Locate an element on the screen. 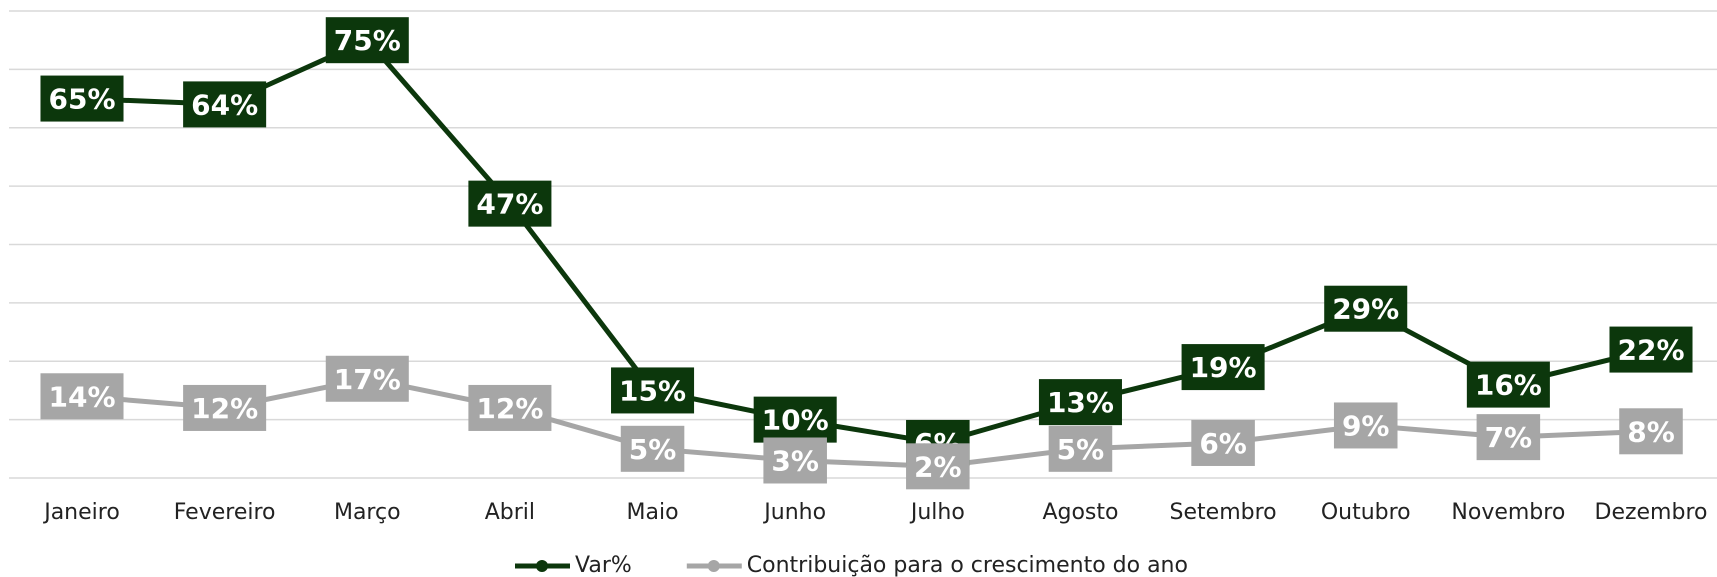 The image size is (1717, 577). data-label: 65% is located at coordinates (82, 98).